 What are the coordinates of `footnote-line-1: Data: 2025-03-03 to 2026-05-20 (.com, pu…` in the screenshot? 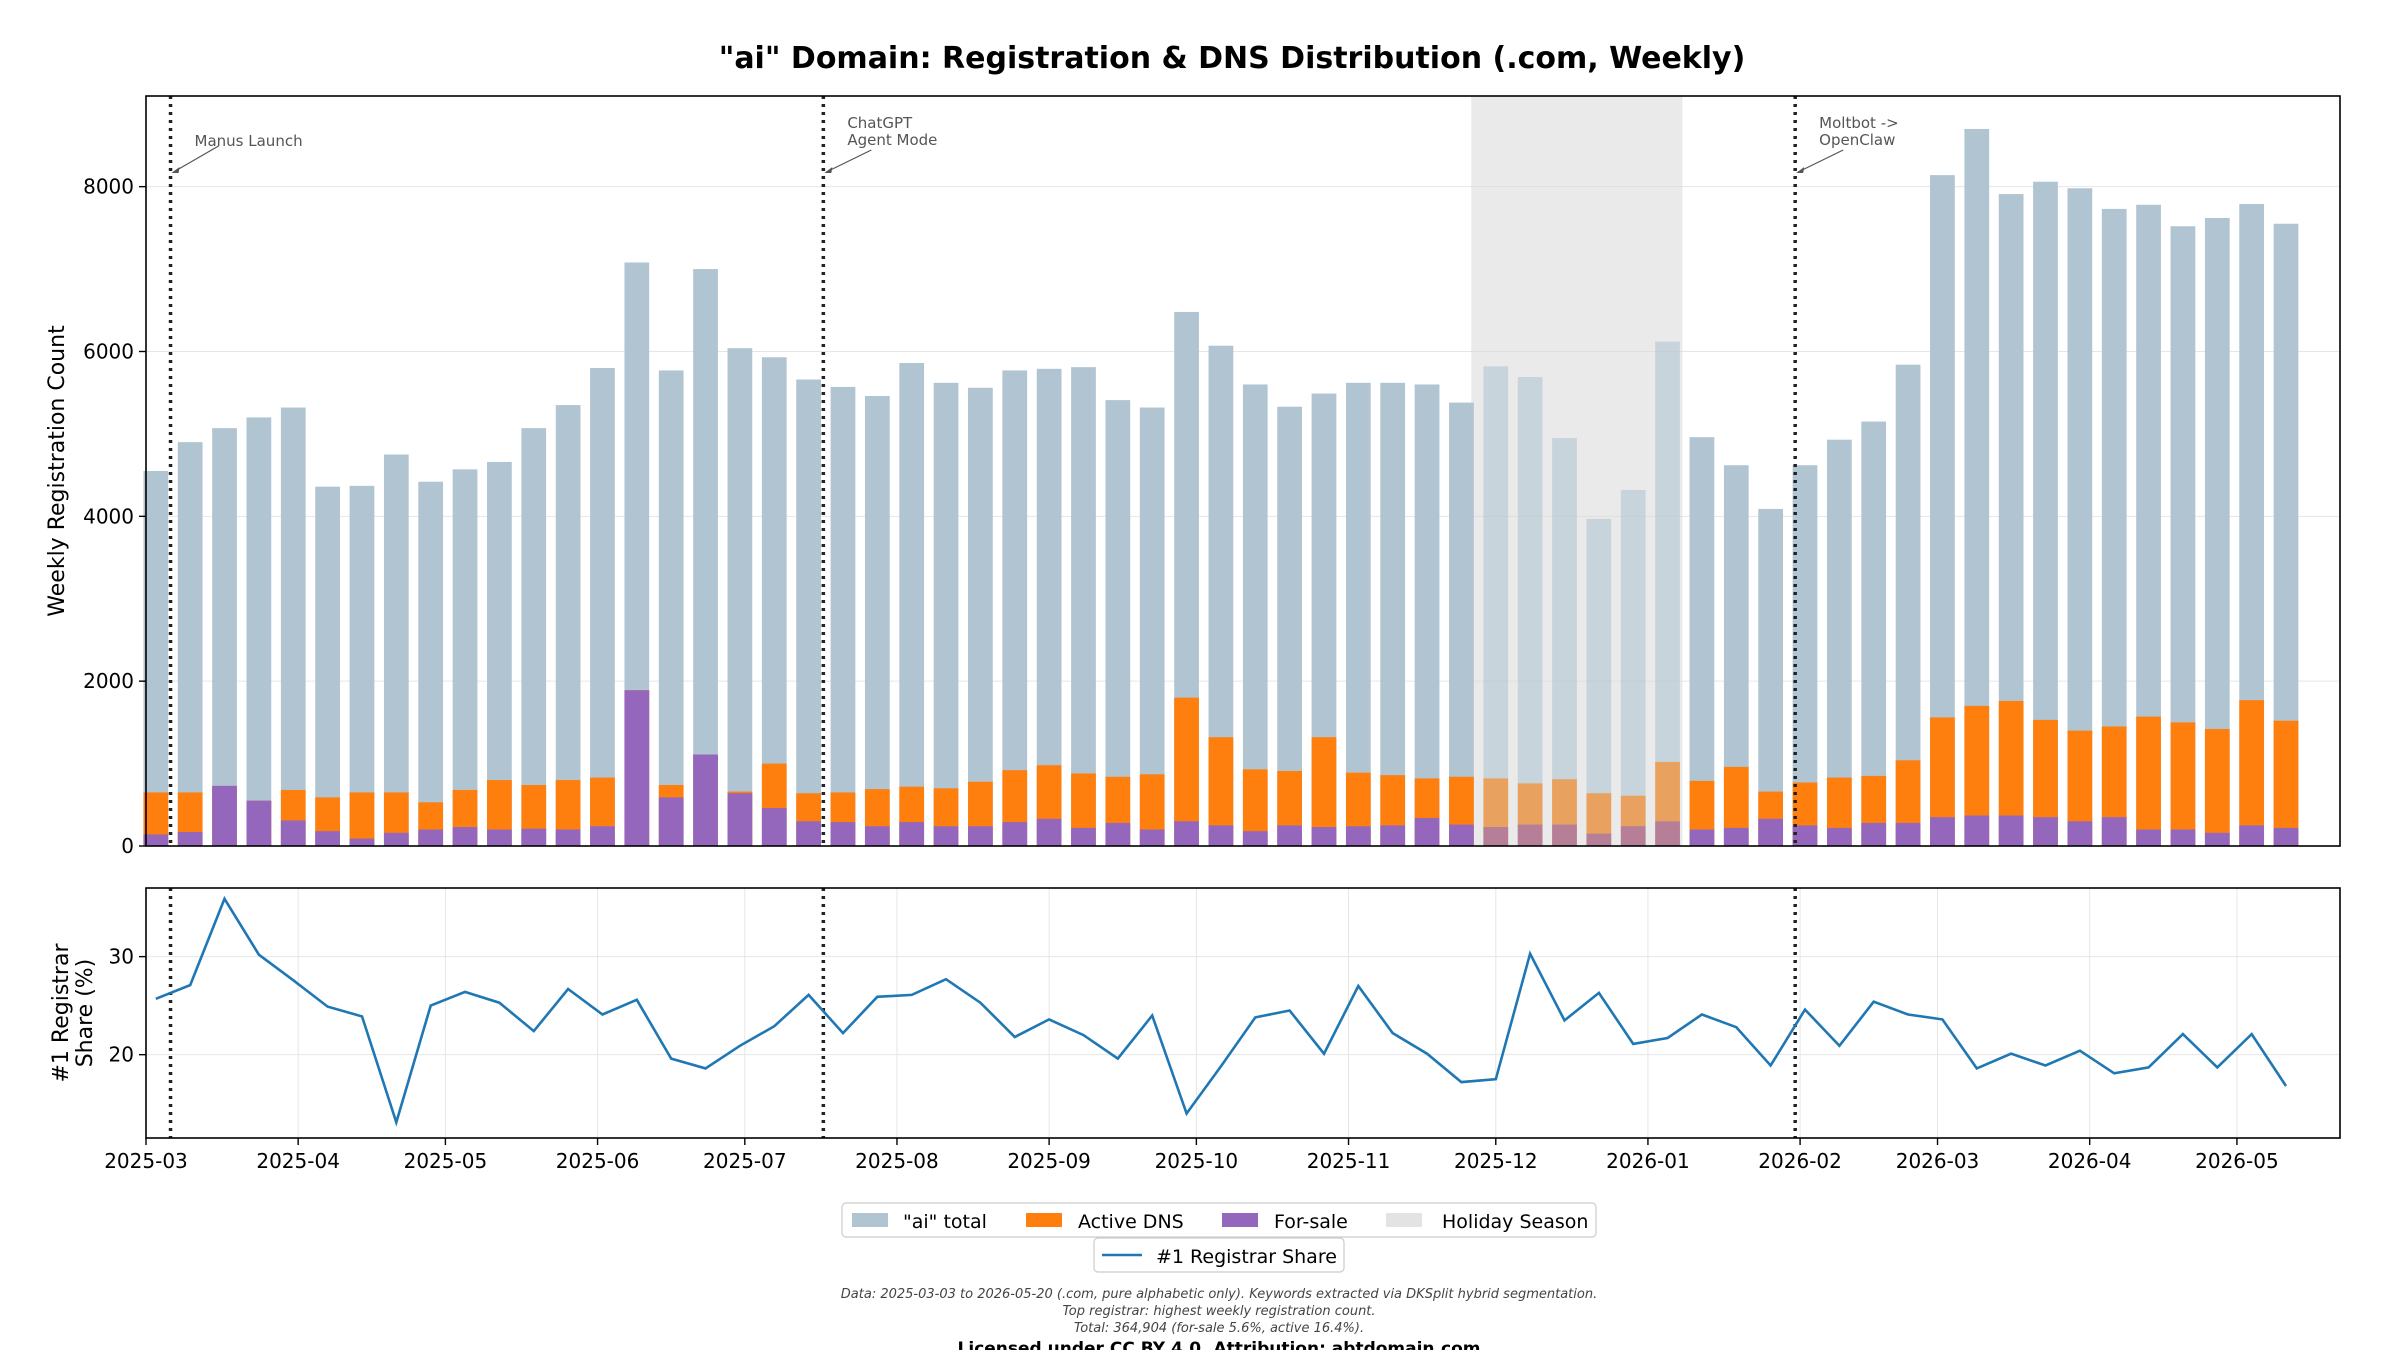 It's located at (1219, 1294).